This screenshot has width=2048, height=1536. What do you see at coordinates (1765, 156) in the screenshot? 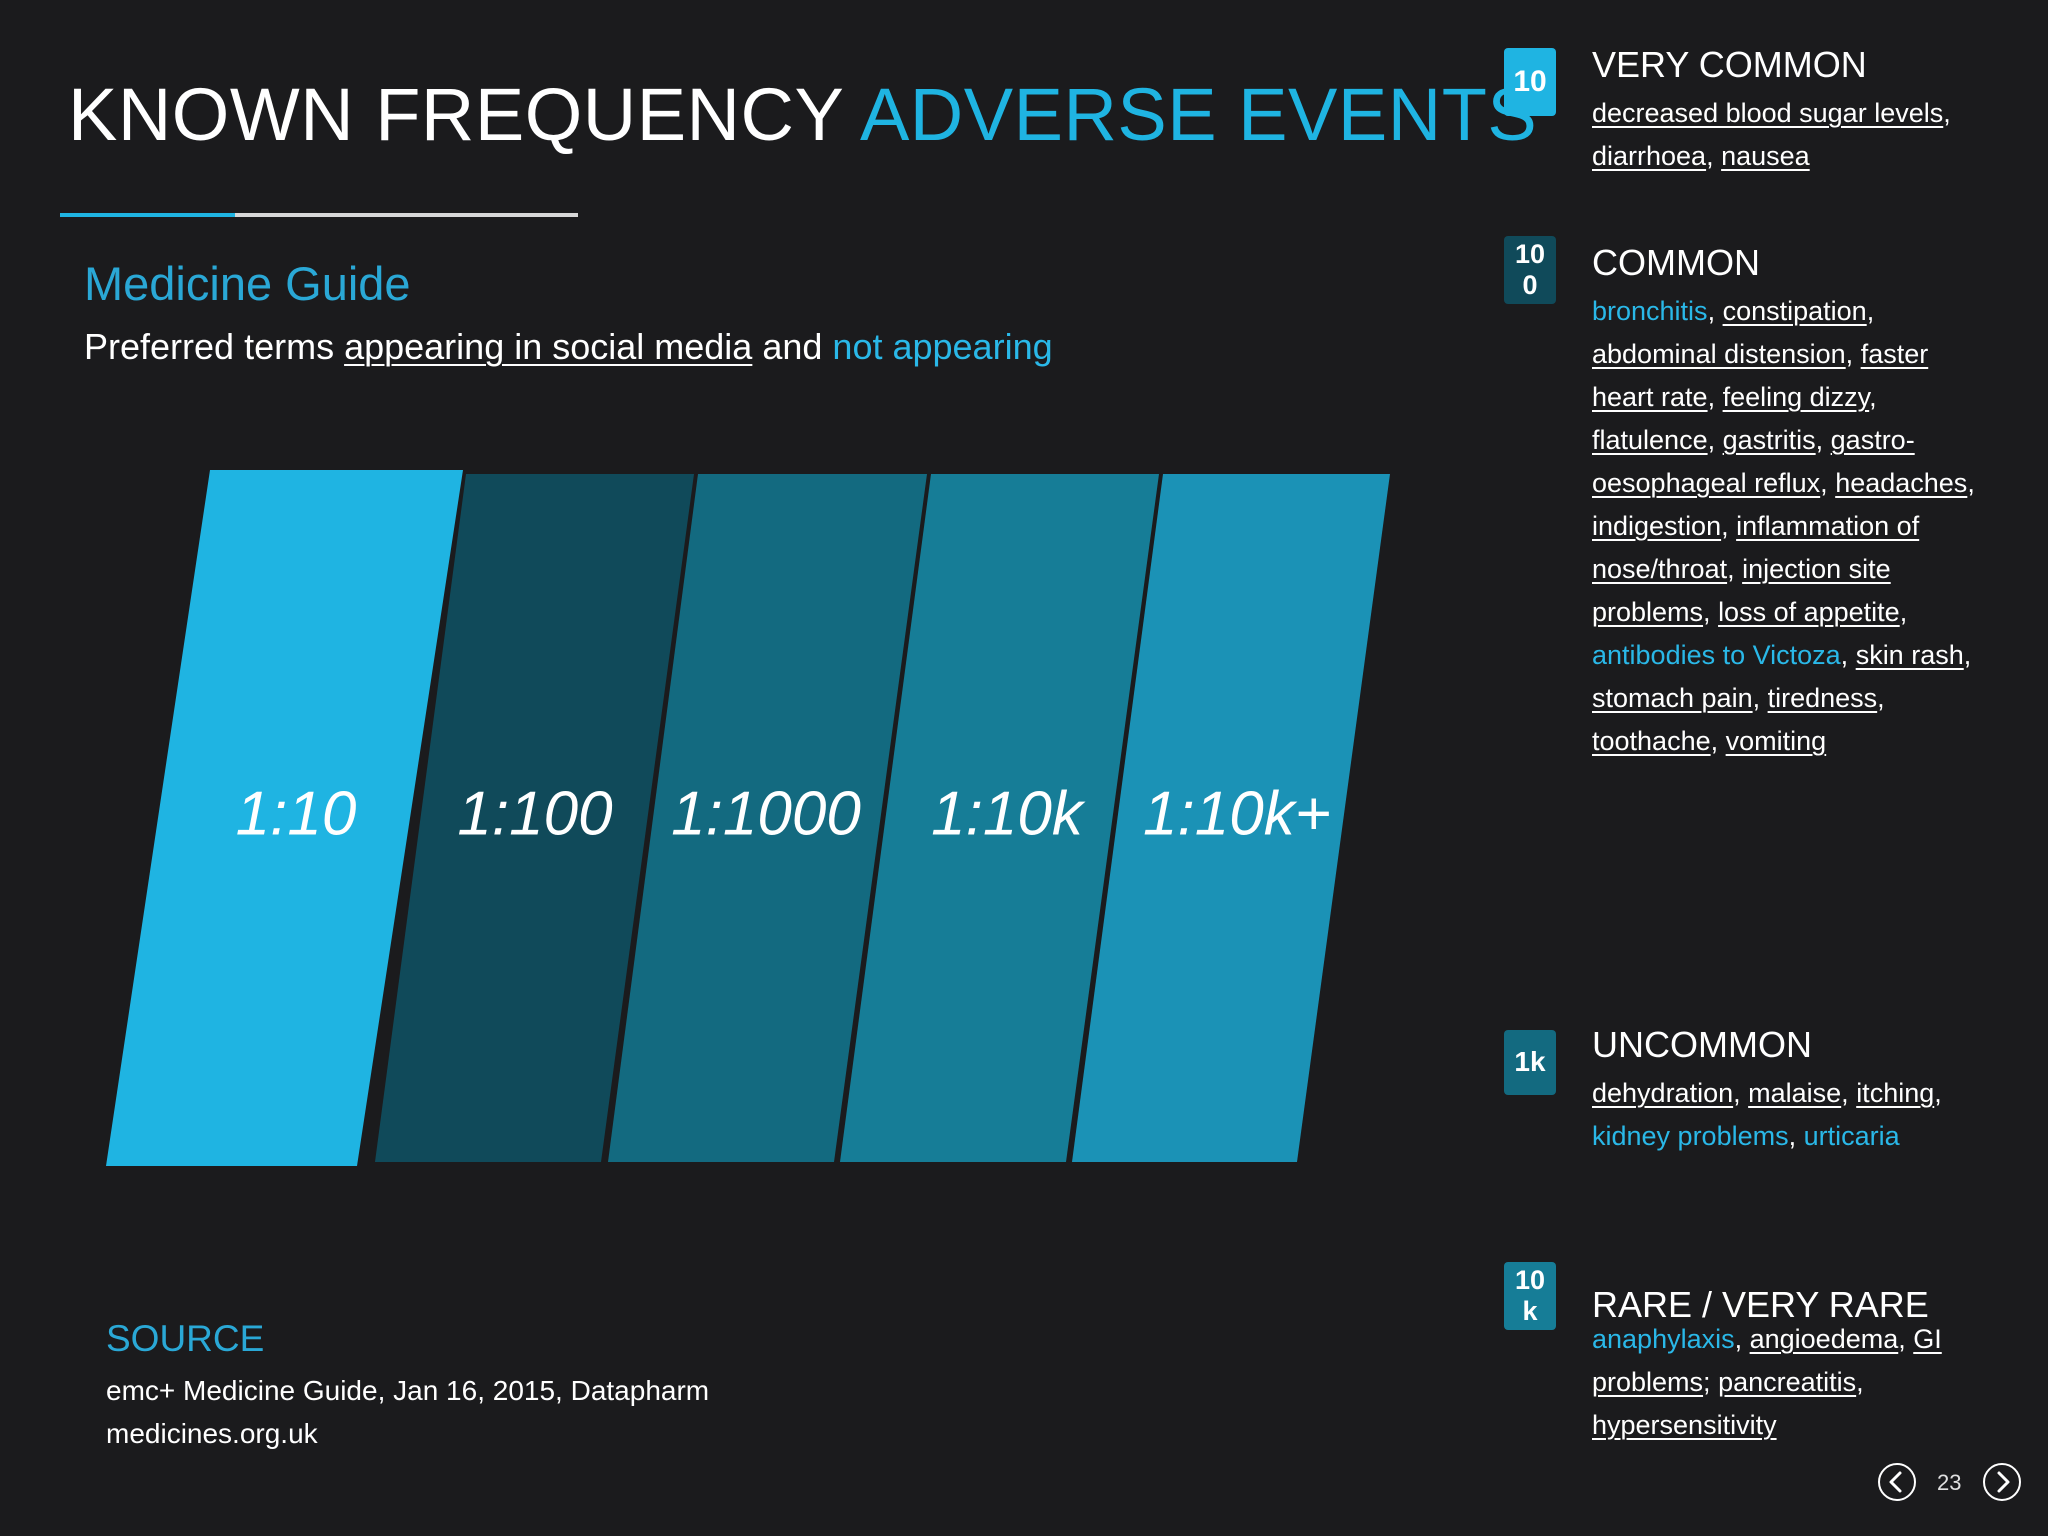
I see `adverse-event-term: nausea` at bounding box center [1765, 156].